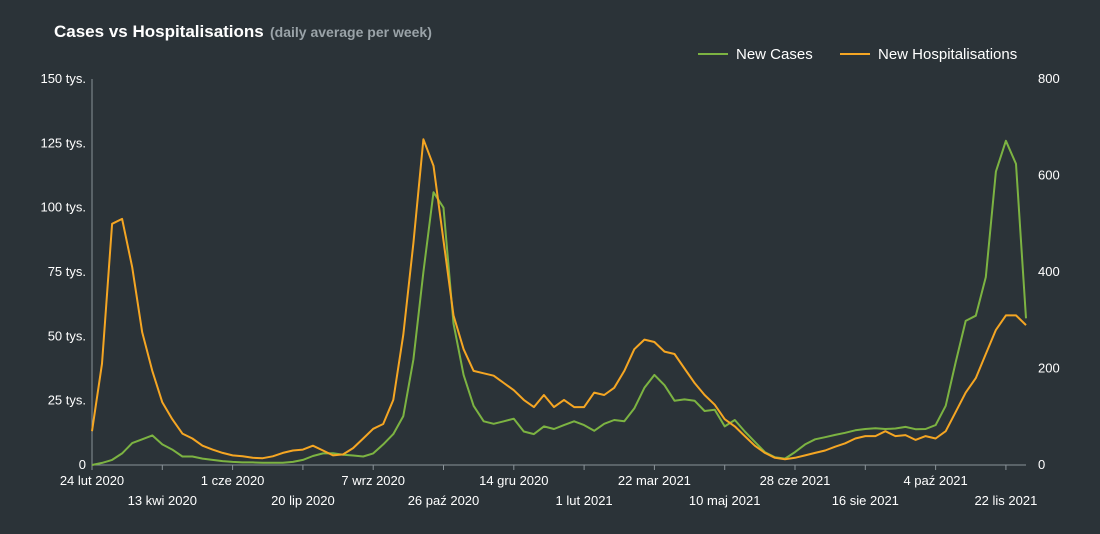 Image resolution: width=1100 pixels, height=534 pixels. What do you see at coordinates (351, 32) in the screenshot?
I see `chart-subtitle: (daily average per week)` at bounding box center [351, 32].